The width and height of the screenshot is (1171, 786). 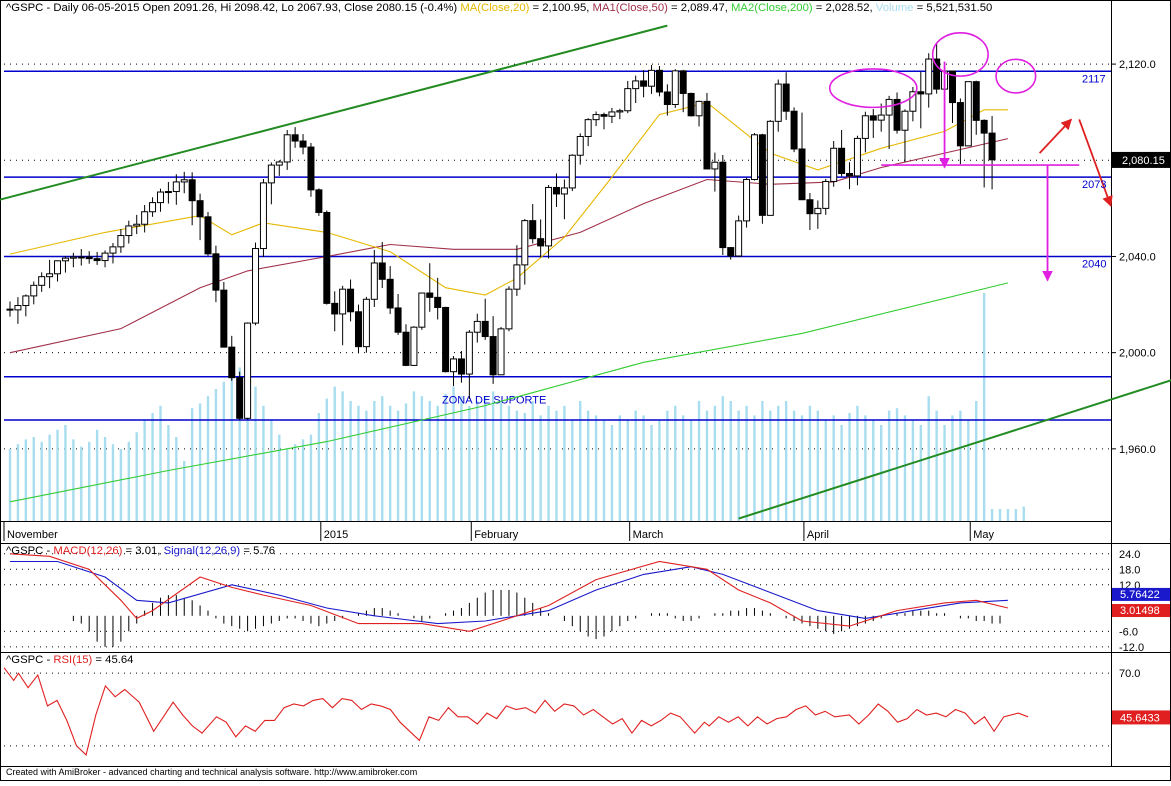 I want to click on signal-value-box, so click(x=1141, y=594).